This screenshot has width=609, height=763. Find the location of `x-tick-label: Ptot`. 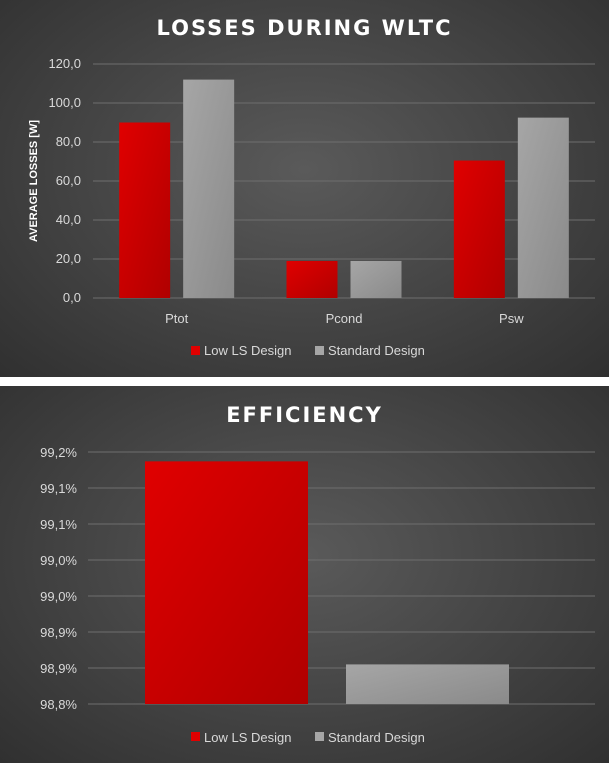

x-tick-label: Ptot is located at coordinates (177, 318).